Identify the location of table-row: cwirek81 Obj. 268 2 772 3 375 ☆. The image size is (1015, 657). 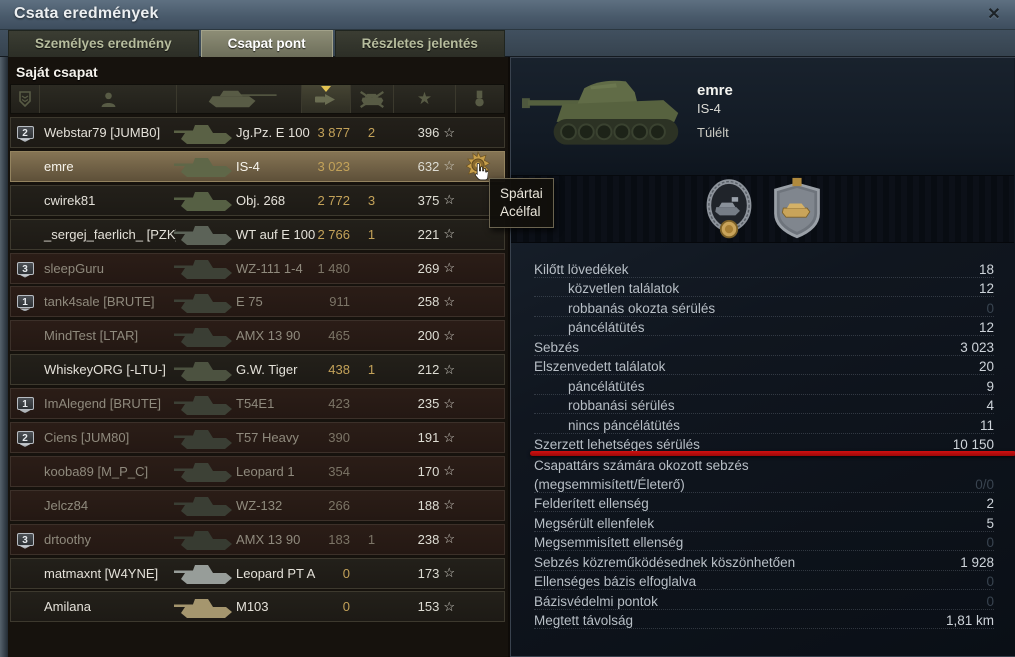
(257, 200).